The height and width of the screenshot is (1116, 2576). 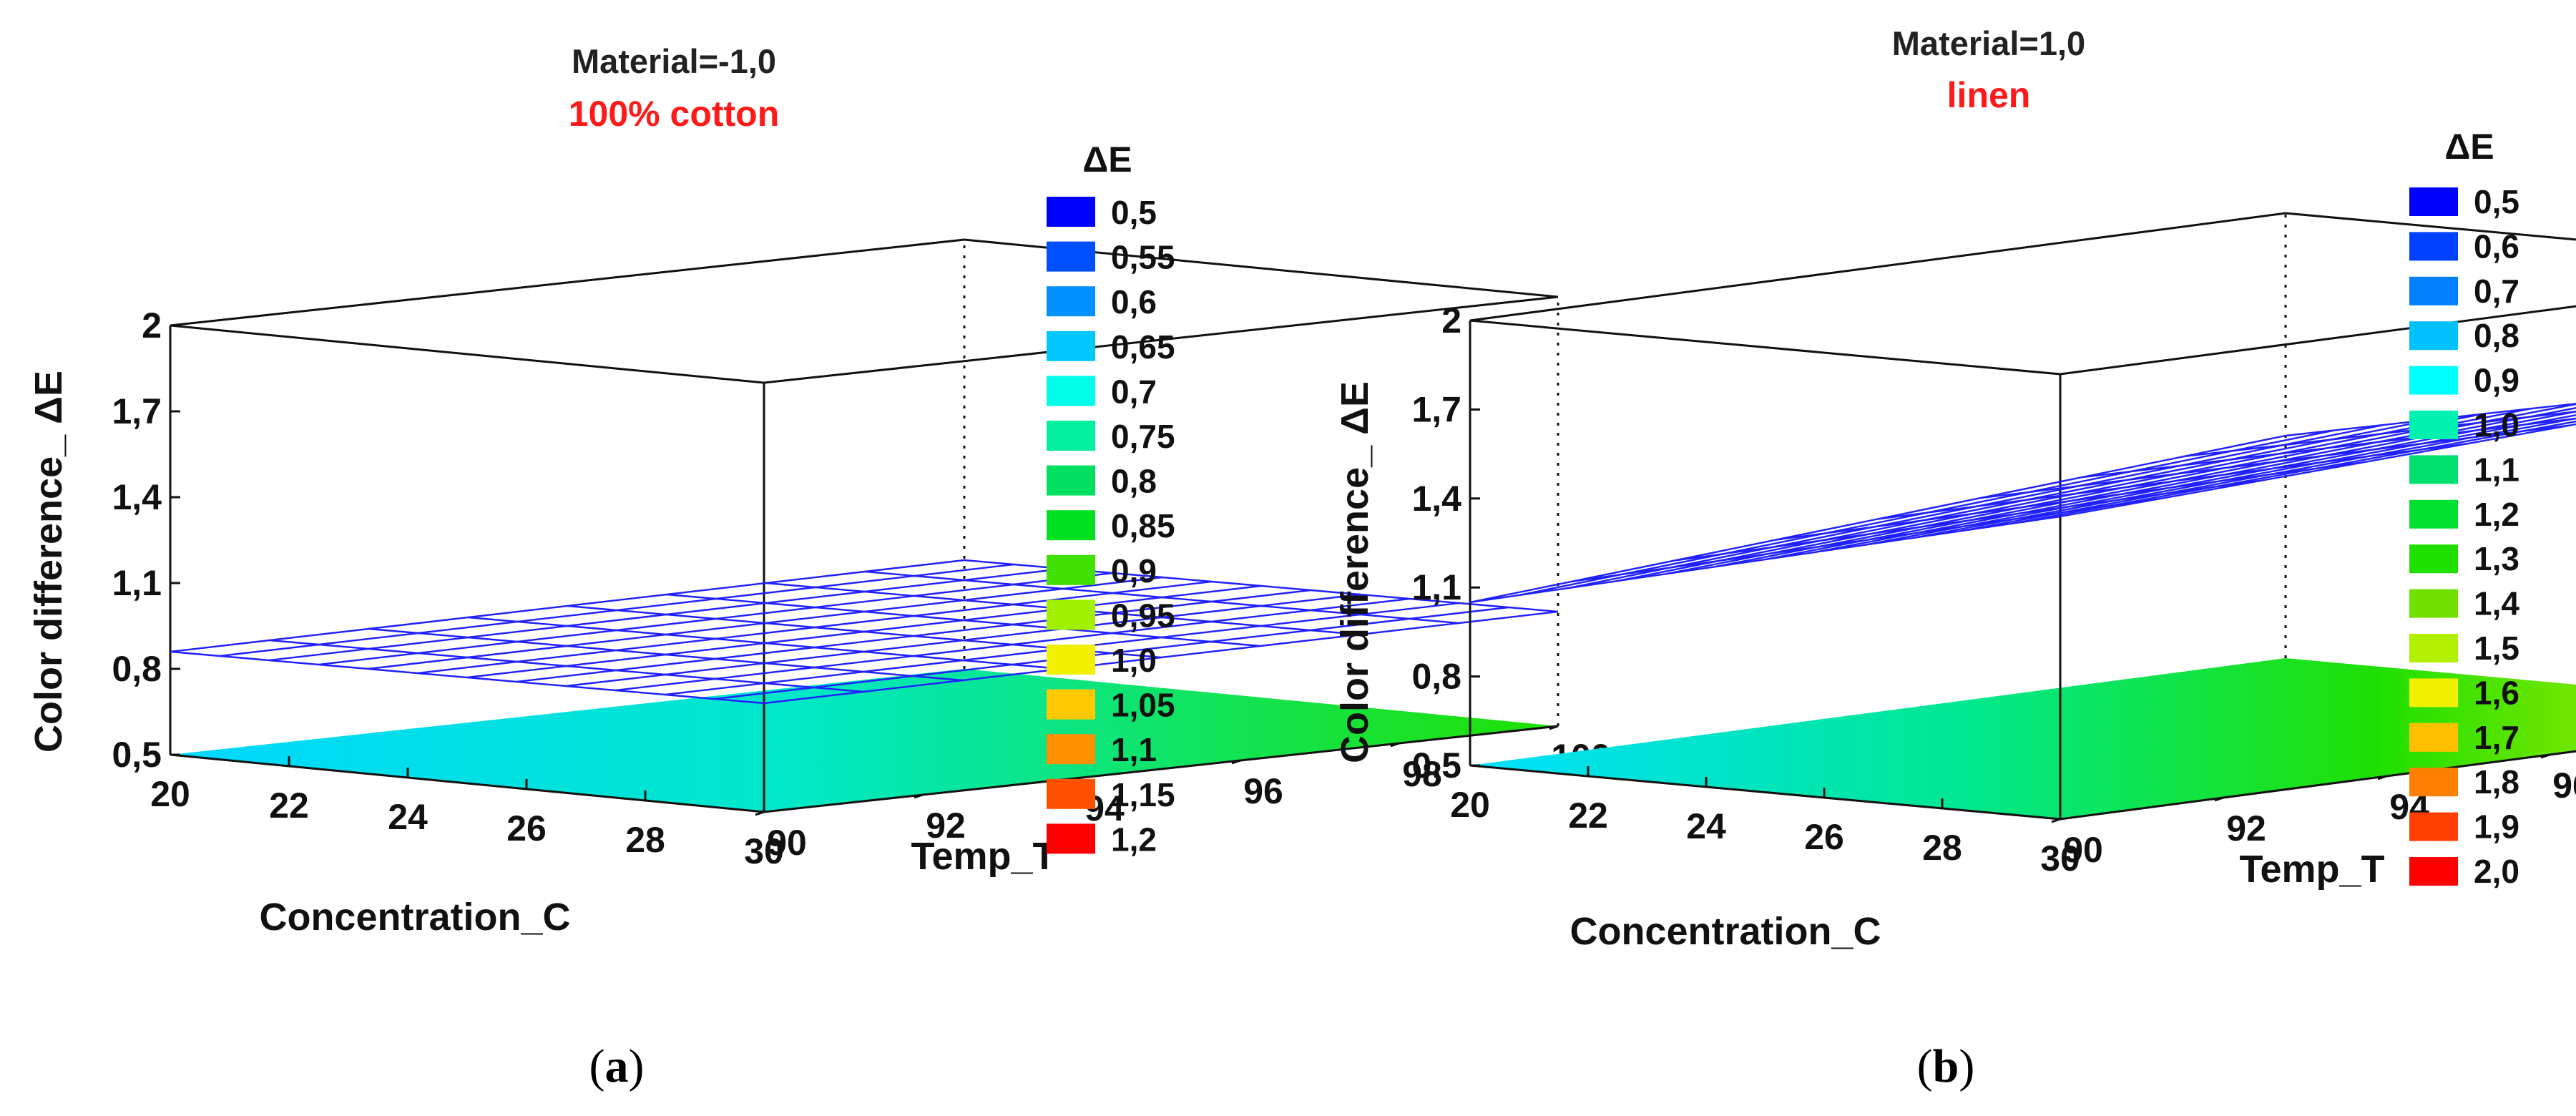 What do you see at coordinates (2496, 871) in the screenshot?
I see `legend-label: 2,0` at bounding box center [2496, 871].